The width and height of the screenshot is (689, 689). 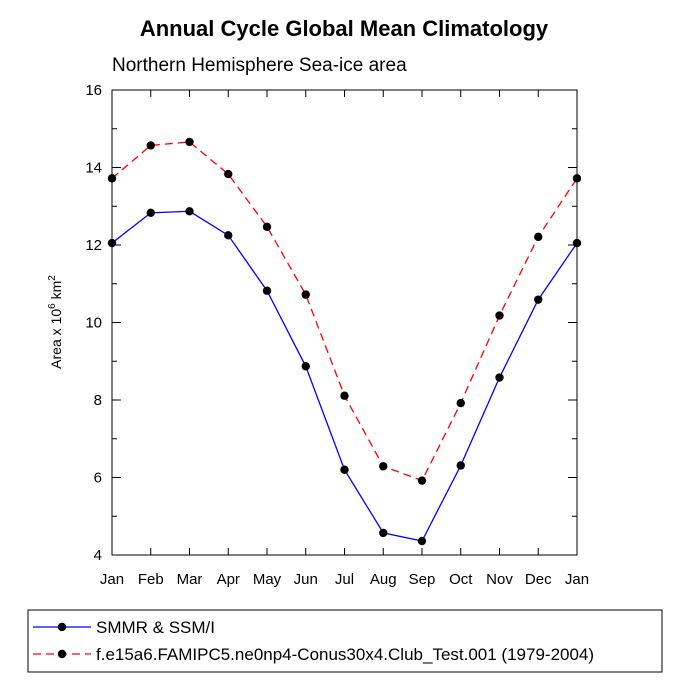 I want to click on x-tick-label: Dec, so click(x=538, y=579).